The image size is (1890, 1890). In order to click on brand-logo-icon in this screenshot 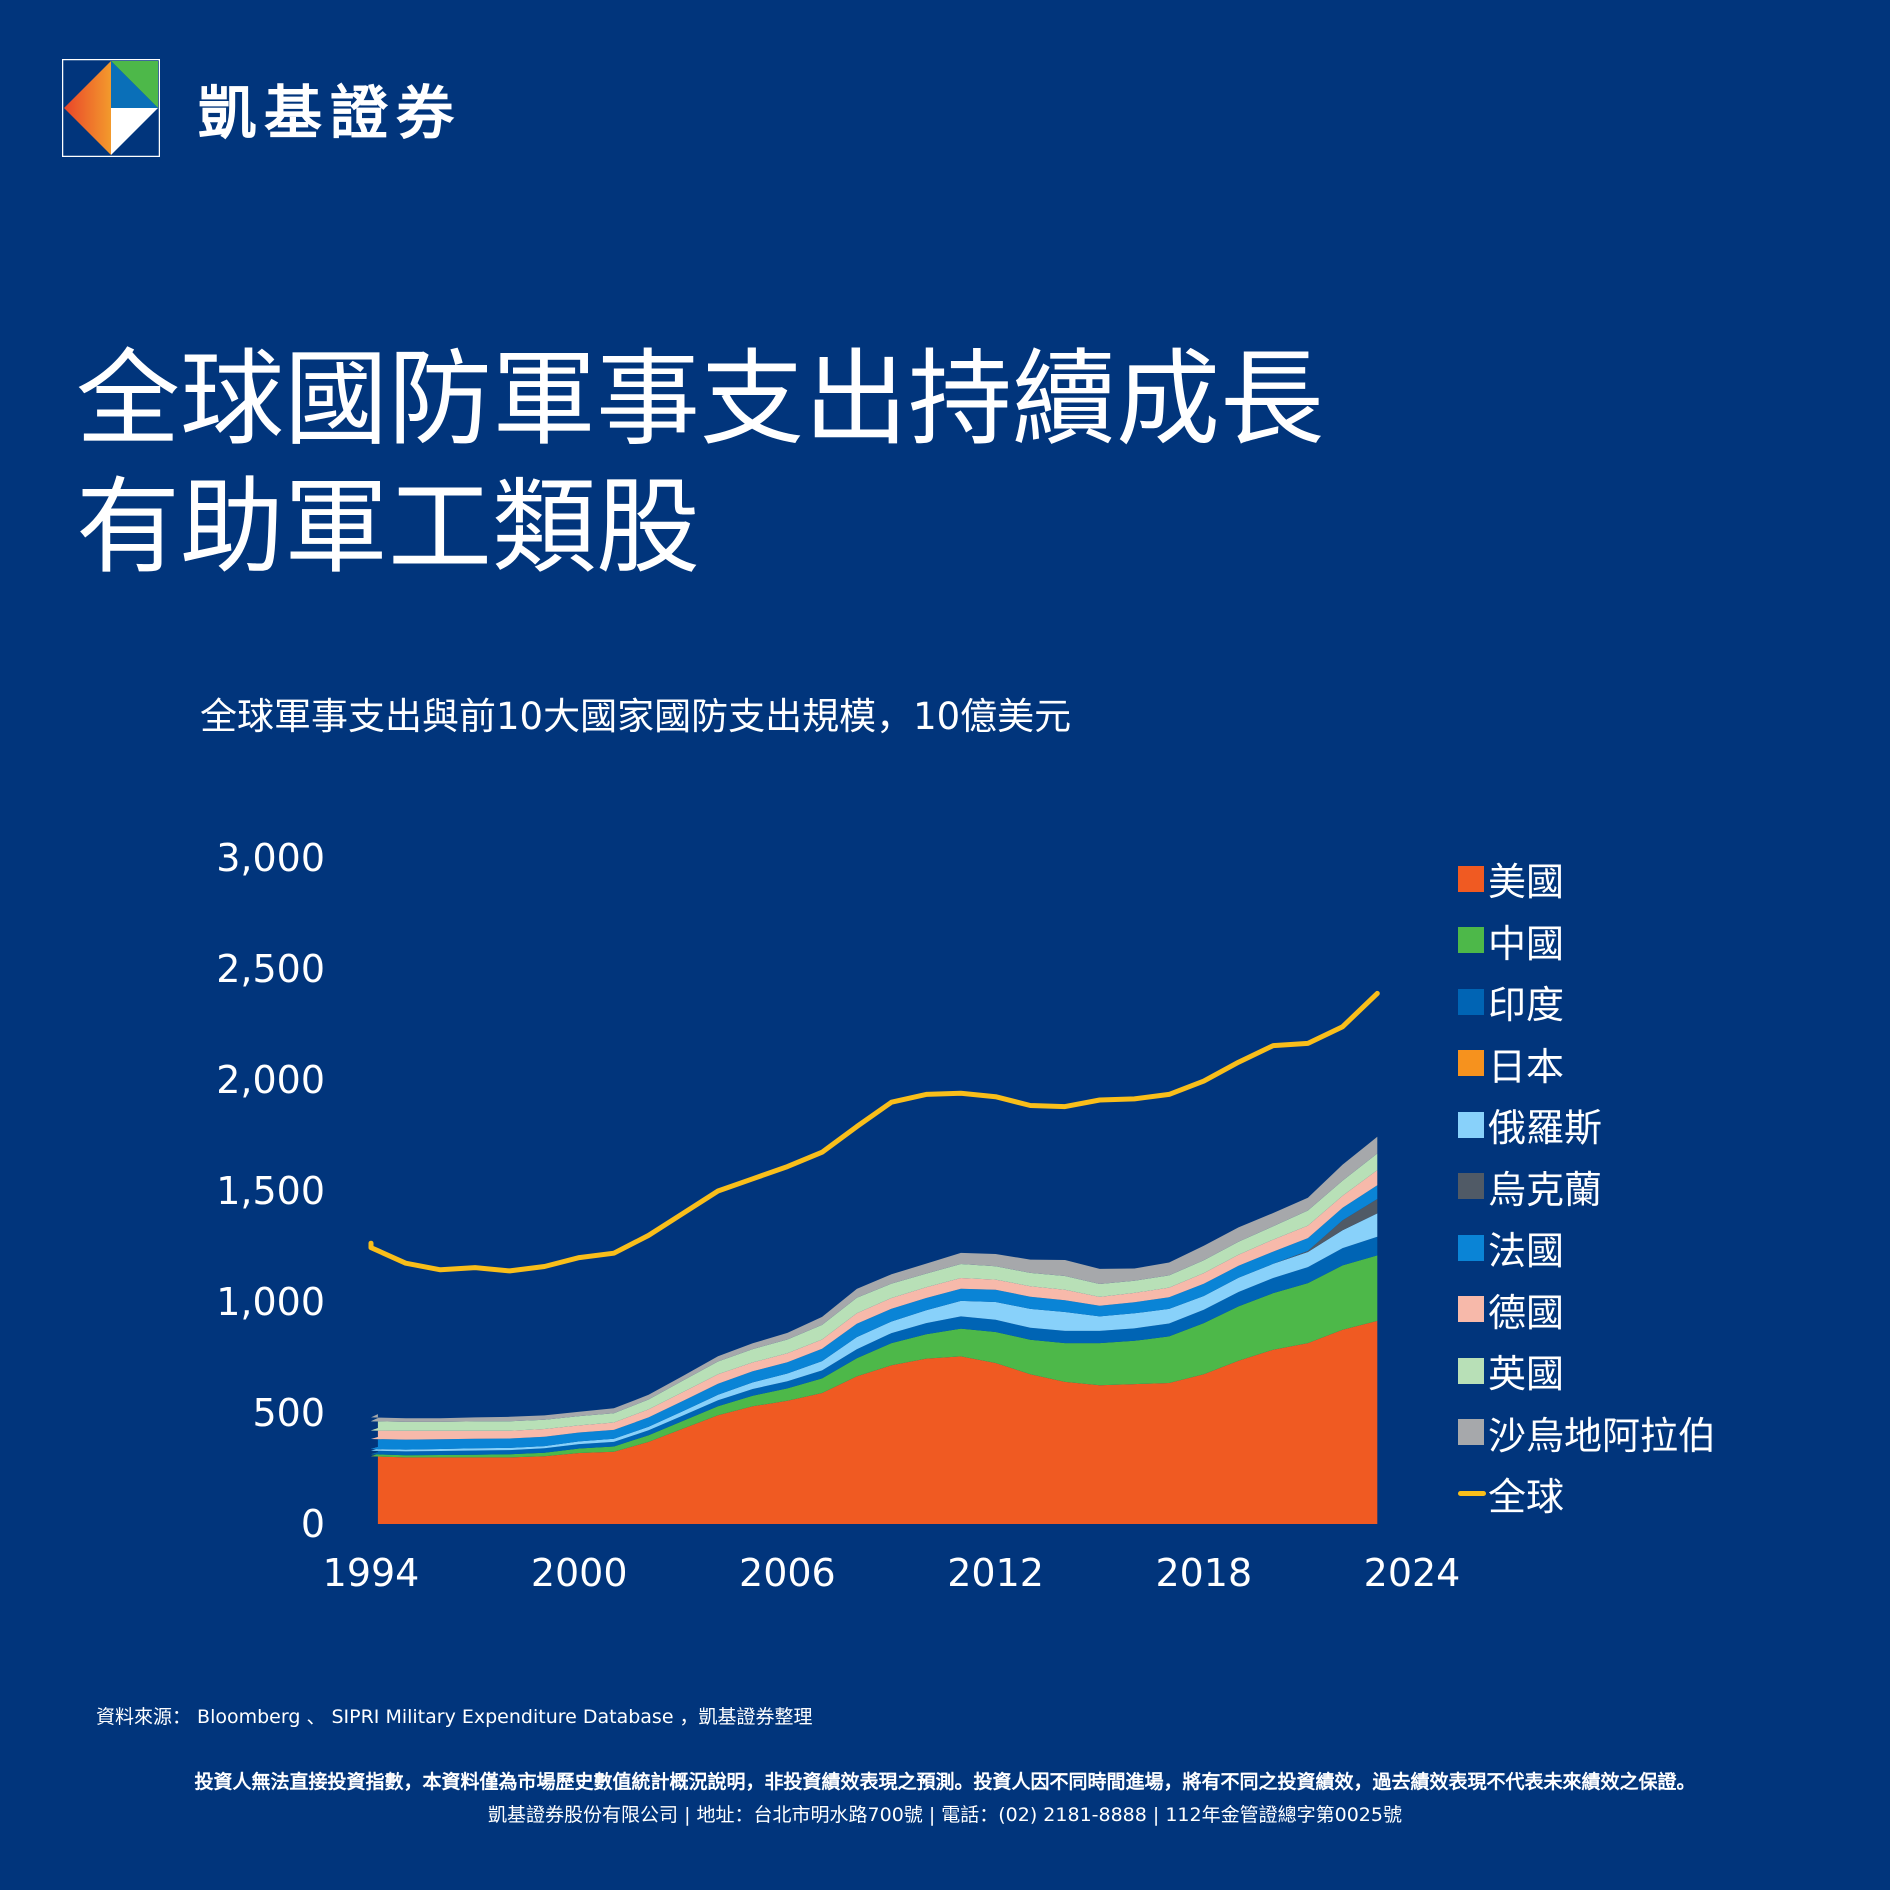, I will do `click(111, 108)`.